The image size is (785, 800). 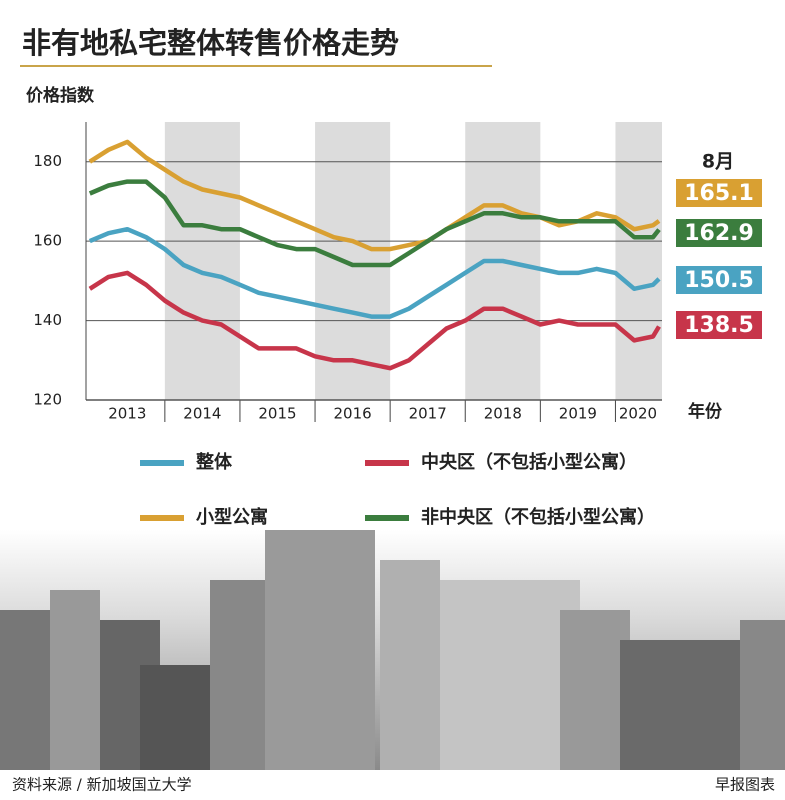 I want to click on end-label: 165.1, so click(x=719, y=193).